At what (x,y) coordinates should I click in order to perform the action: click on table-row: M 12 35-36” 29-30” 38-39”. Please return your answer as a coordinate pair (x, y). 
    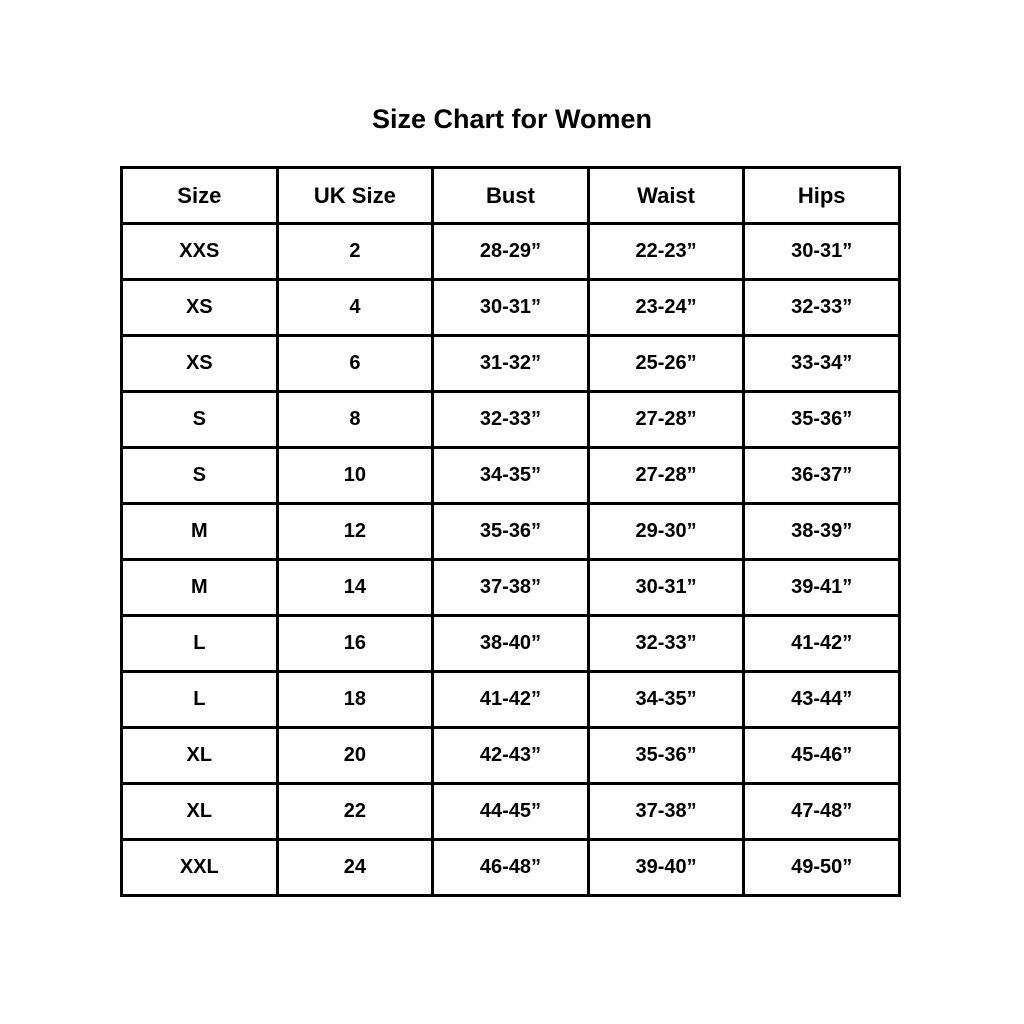
    Looking at the image, I should click on (510, 531).